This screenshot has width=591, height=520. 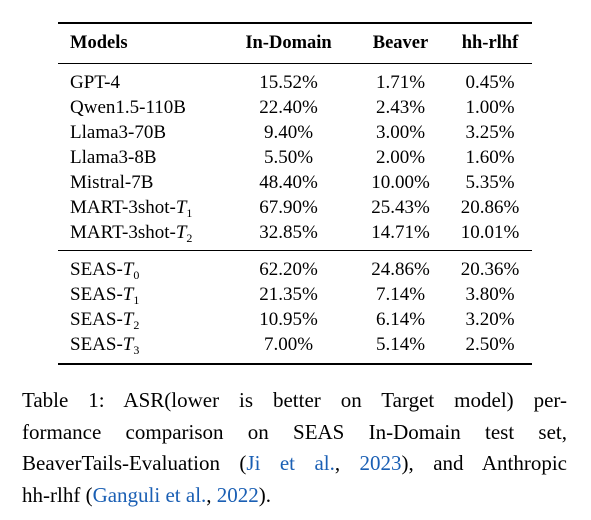 I want to click on citation-link-ji: Ji et al., 2023, so click(x=323, y=463).